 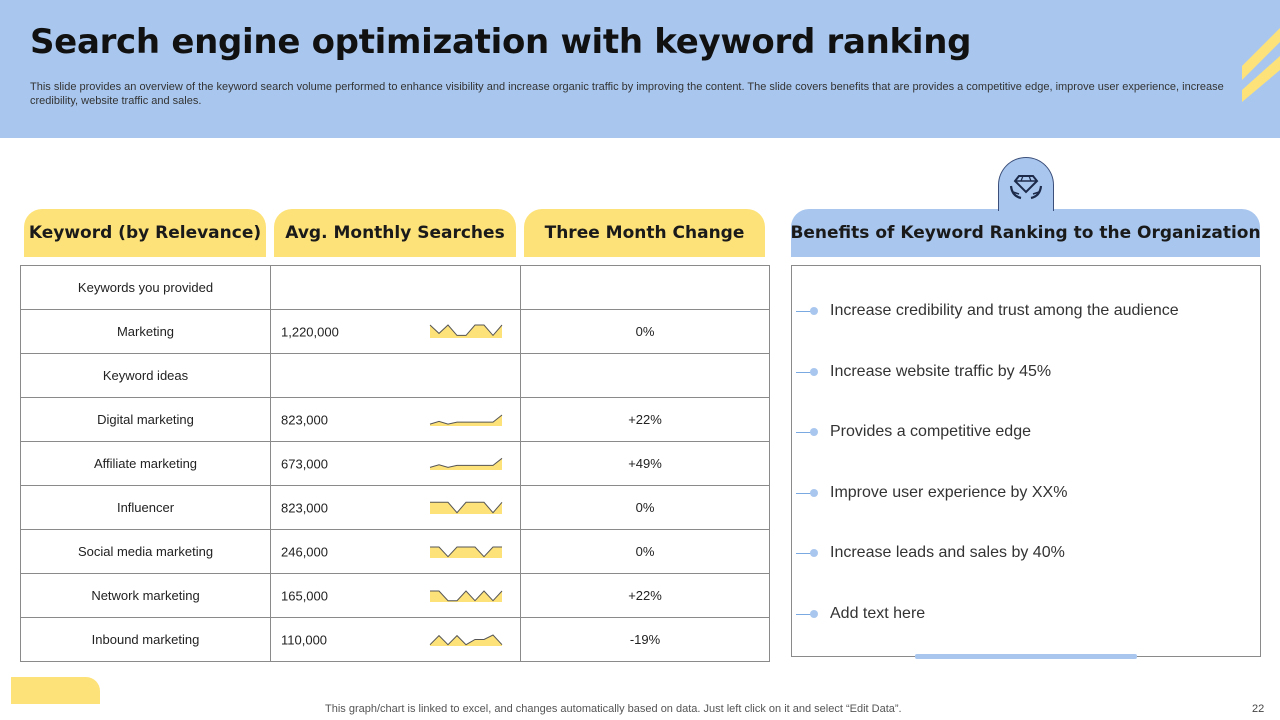 What do you see at coordinates (304, 463) in the screenshot?
I see `searches-value: 673,000` at bounding box center [304, 463].